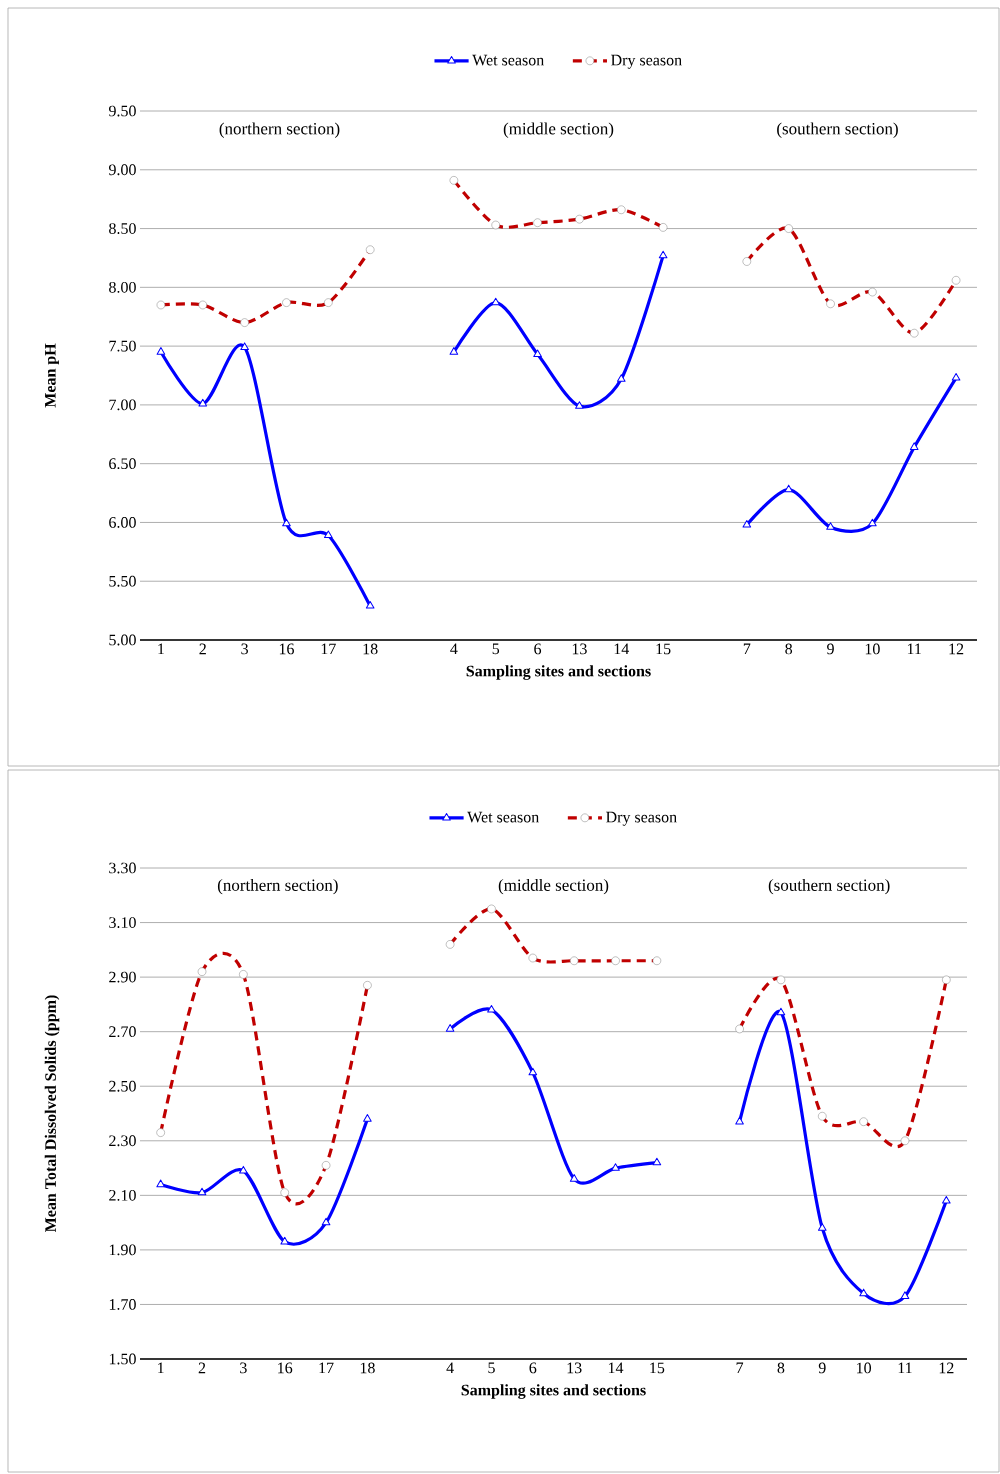 The height and width of the screenshot is (1474, 1000). I want to click on y-tick-label: 7.50, so click(122, 346).